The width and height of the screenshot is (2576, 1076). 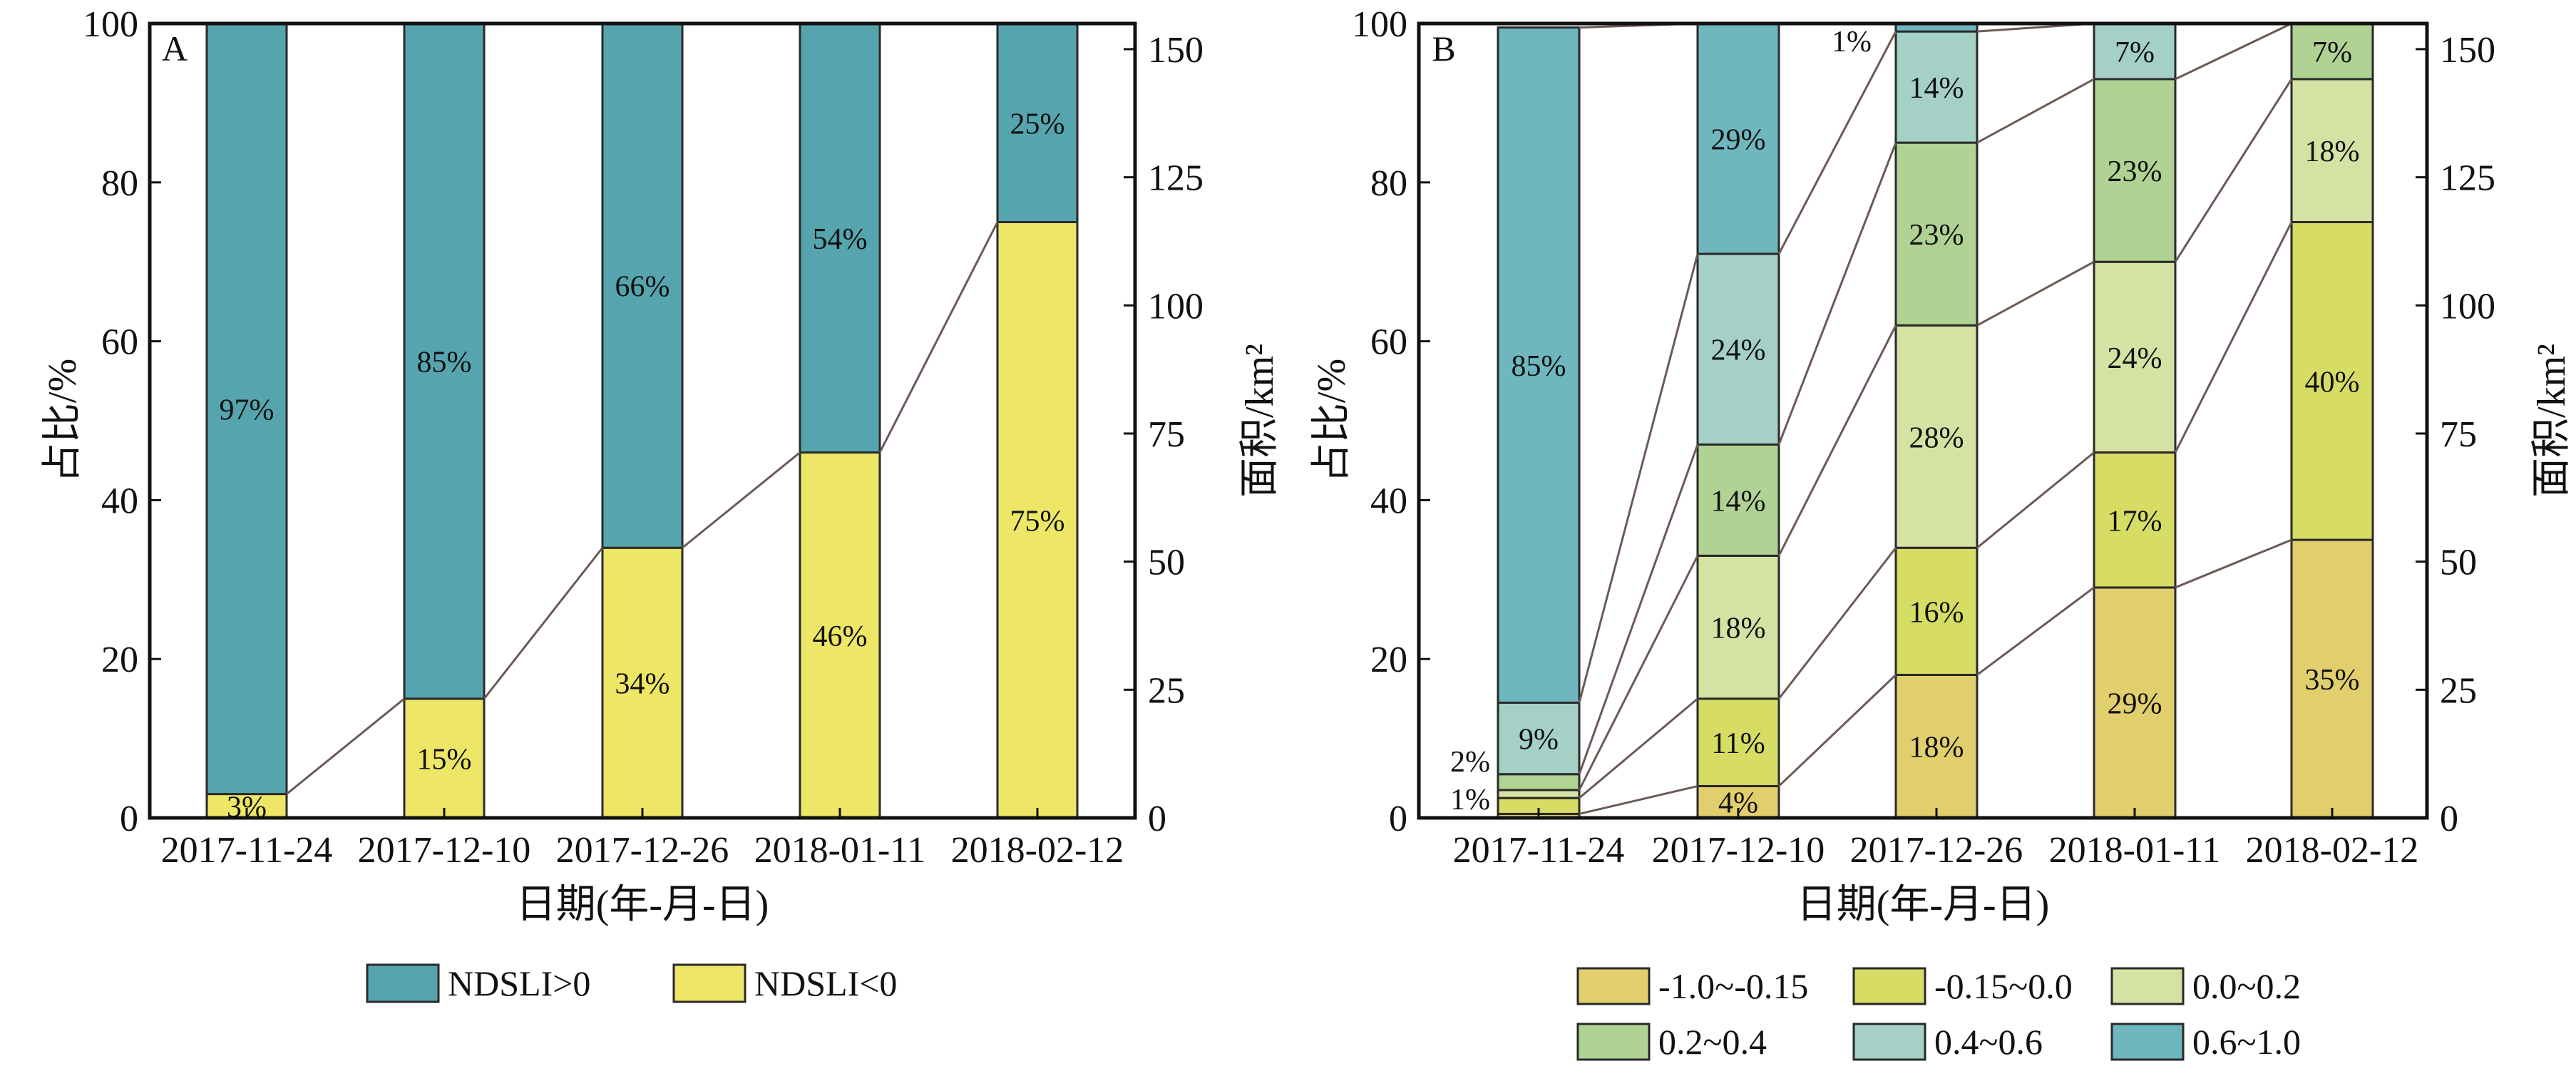 What do you see at coordinates (119, 501) in the screenshot?
I see `y-tick-label: 40` at bounding box center [119, 501].